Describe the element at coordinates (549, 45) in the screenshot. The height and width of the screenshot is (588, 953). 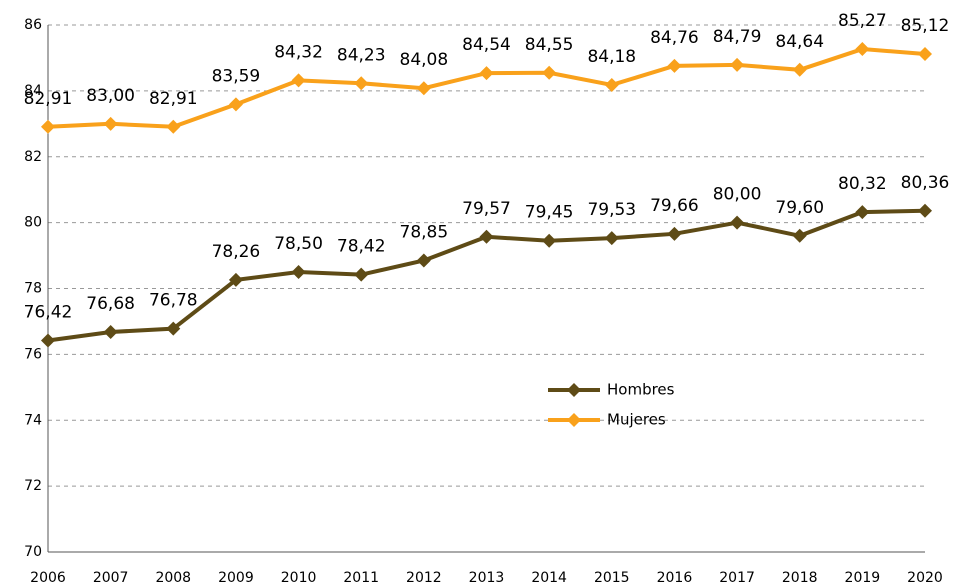
I see `data-label: 84,55` at that location.